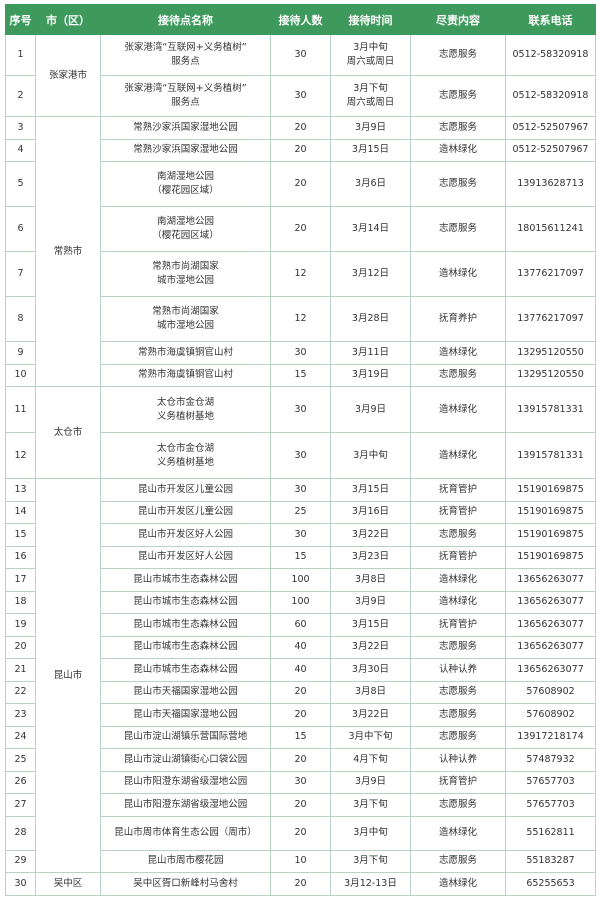 Image resolution: width=600 pixels, height=898 pixels. Describe the element at coordinates (300, 833) in the screenshot. I see `table-row: 28 昆山市周市体育生态公园（周市） 20 3月中旬 造林绿化 55162811` at that location.